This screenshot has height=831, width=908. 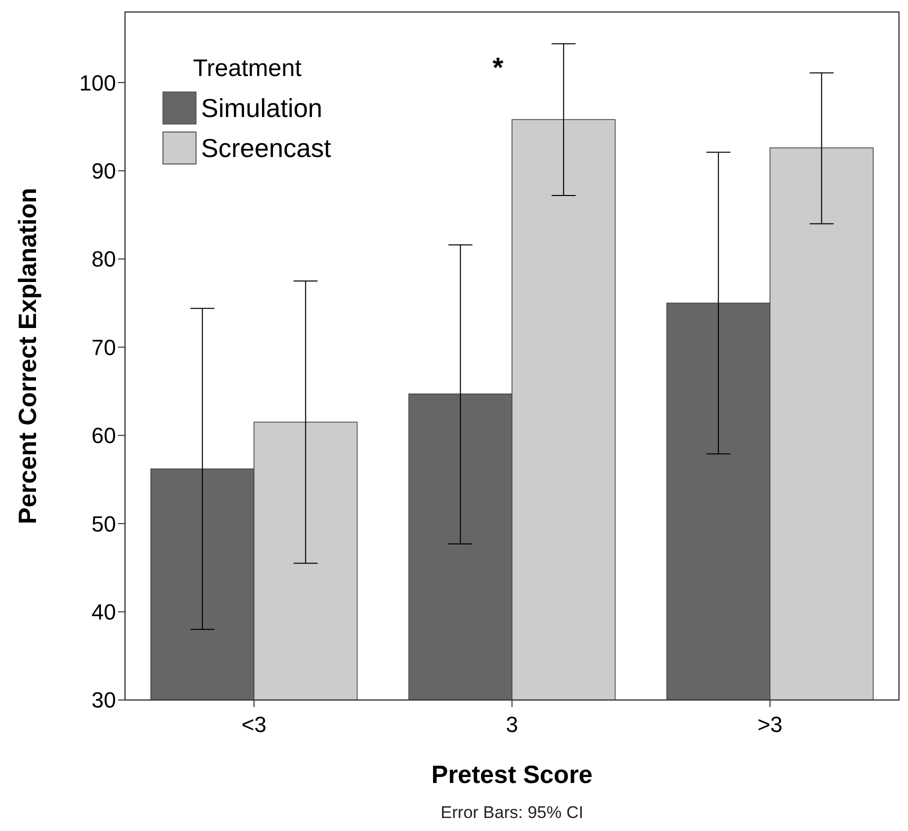 What do you see at coordinates (104, 171) in the screenshot?
I see `y-tick-label: 90` at bounding box center [104, 171].